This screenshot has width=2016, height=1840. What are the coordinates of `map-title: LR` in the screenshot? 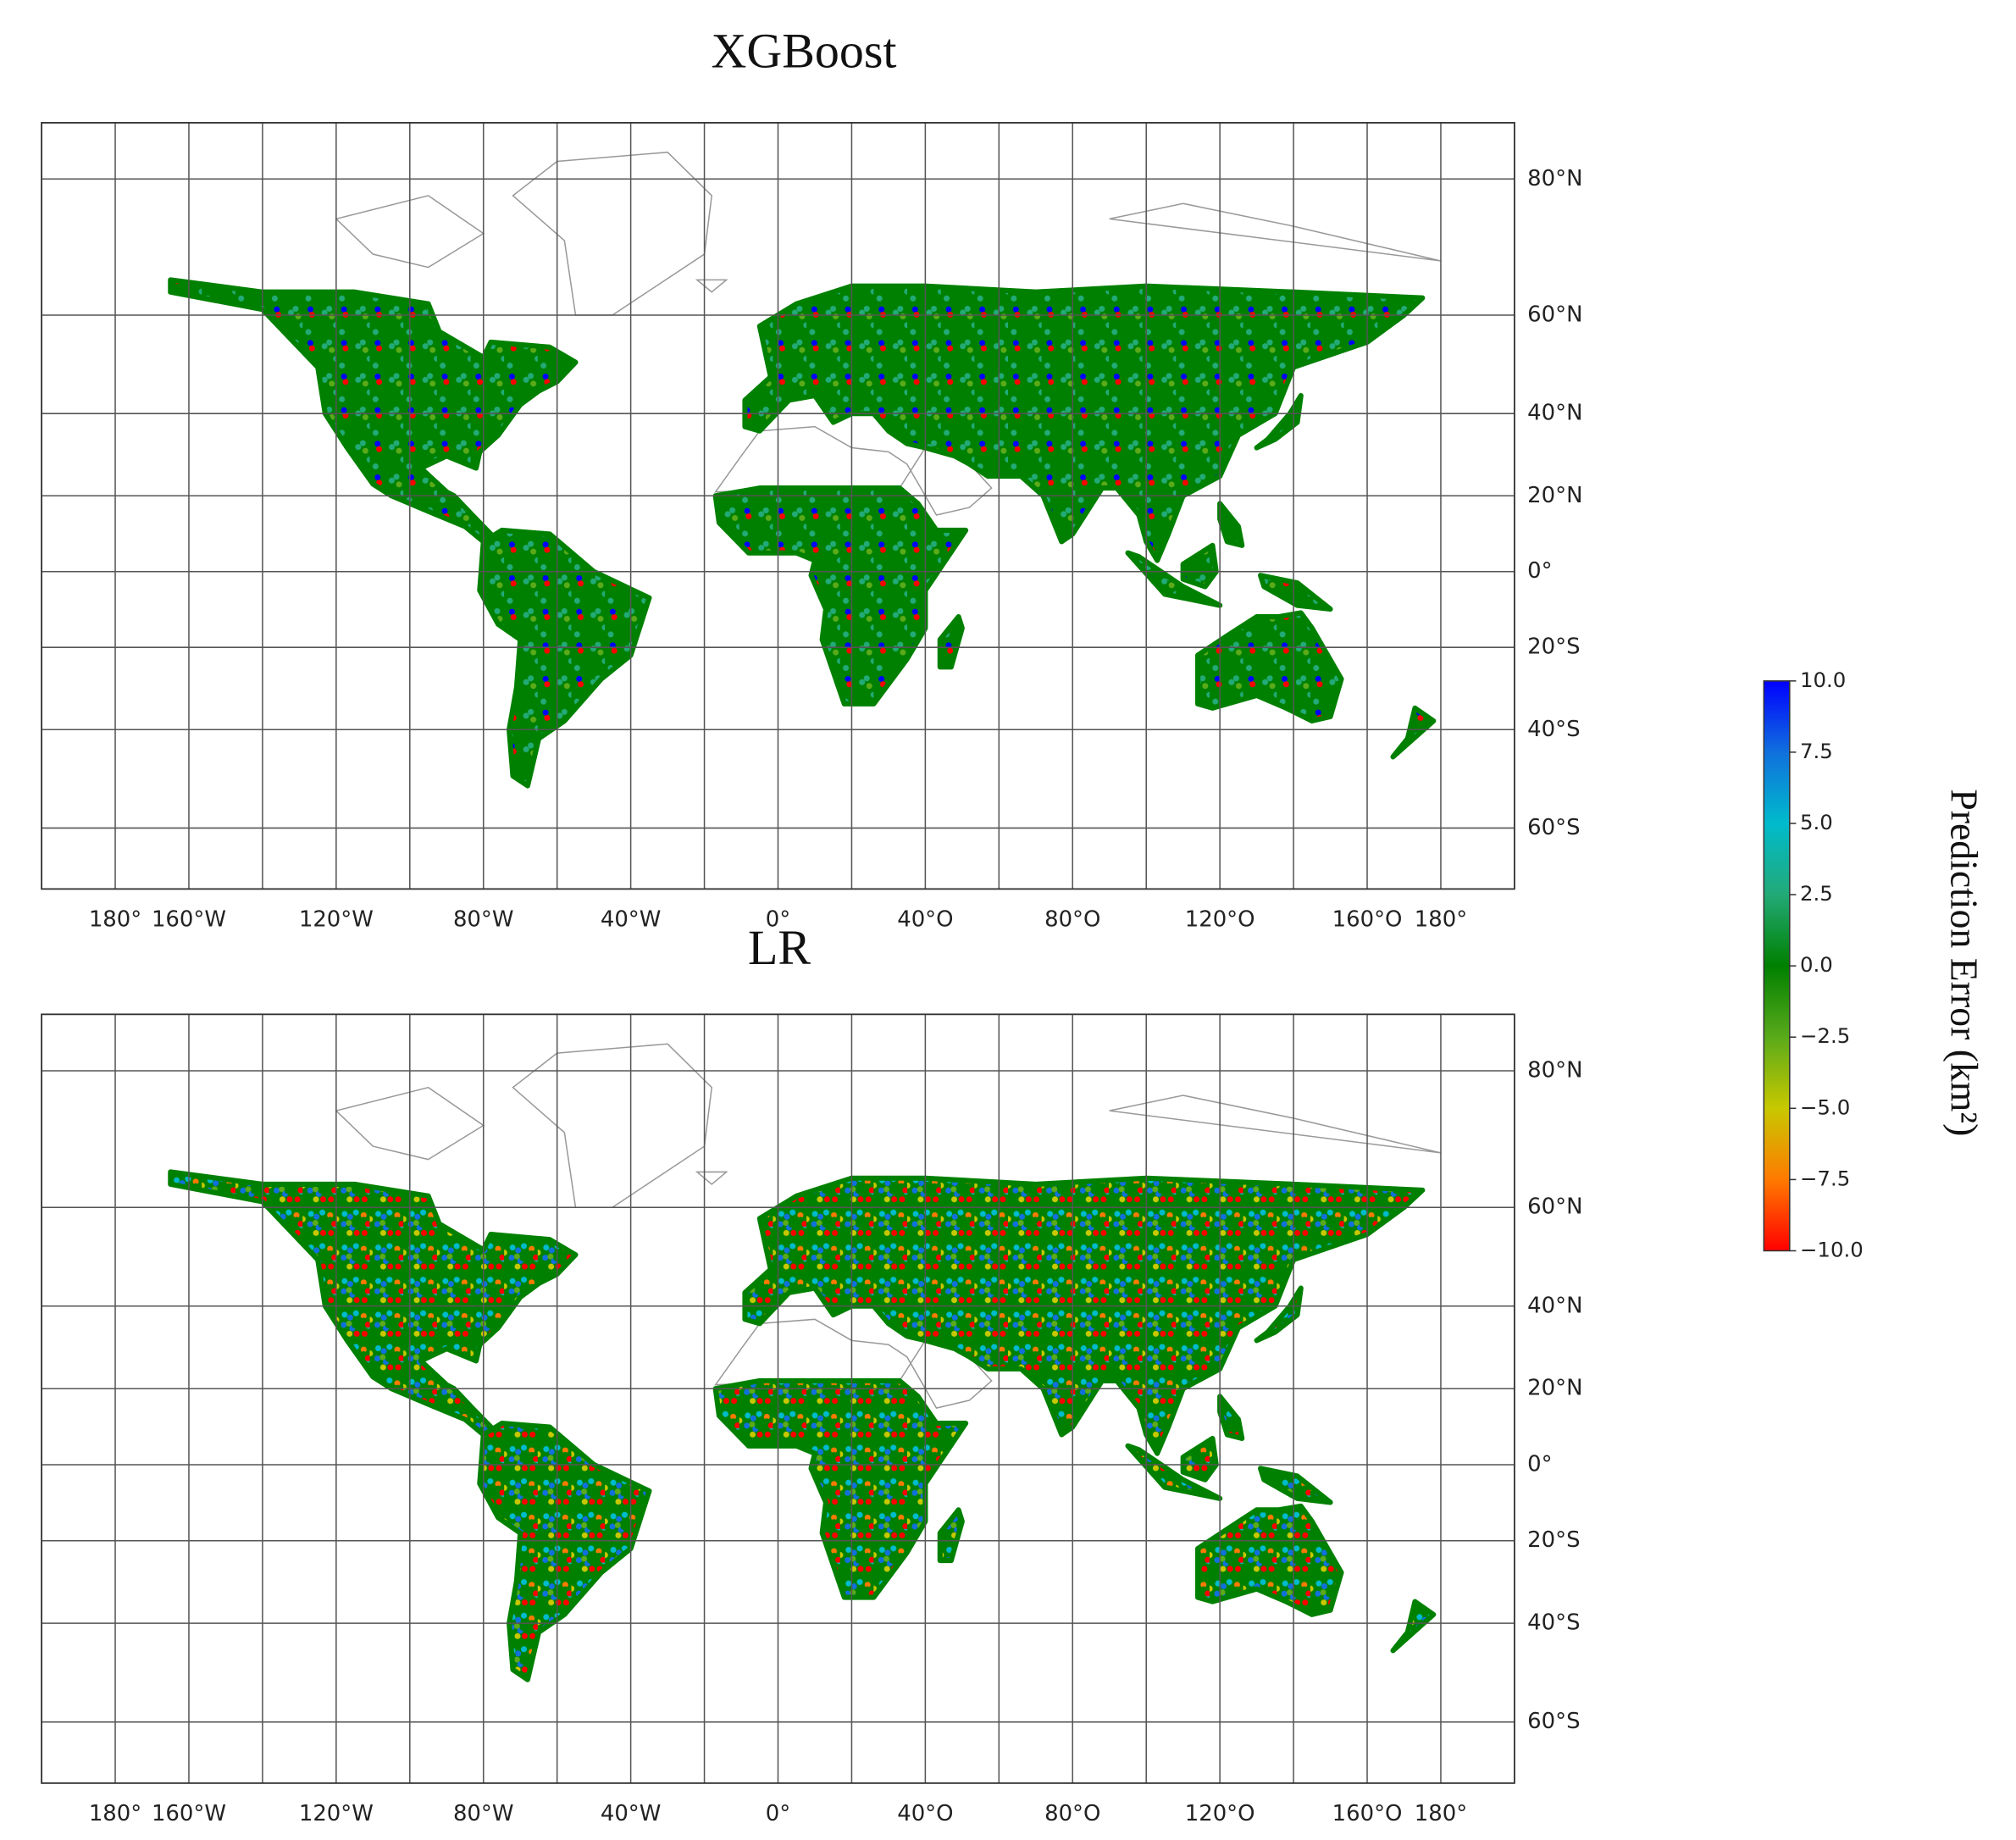 It's located at (779, 947).